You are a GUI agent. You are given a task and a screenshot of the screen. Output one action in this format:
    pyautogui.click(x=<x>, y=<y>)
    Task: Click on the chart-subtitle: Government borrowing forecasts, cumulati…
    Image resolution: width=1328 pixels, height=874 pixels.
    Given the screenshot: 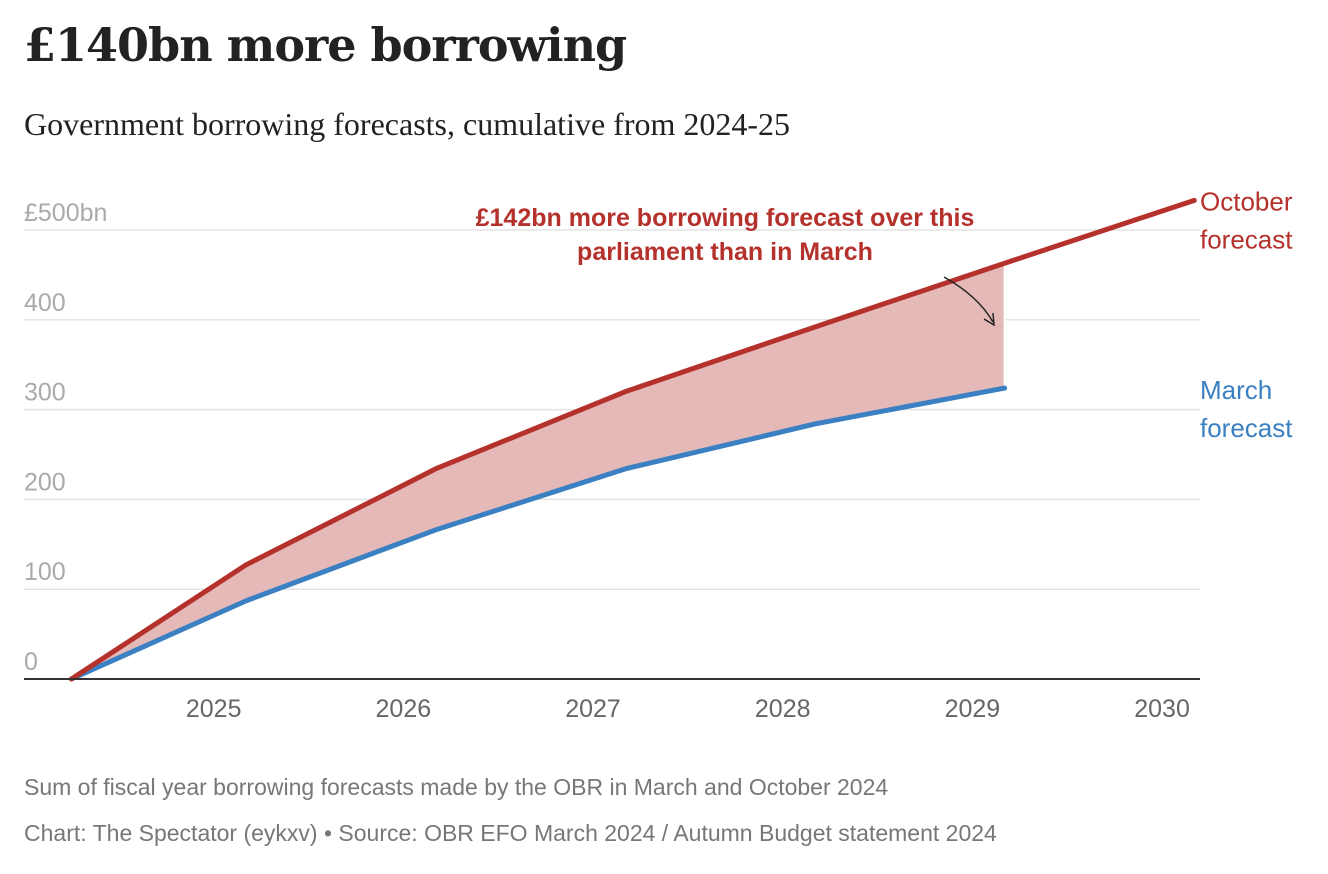 What is the action you would take?
    pyautogui.click(x=407, y=124)
    